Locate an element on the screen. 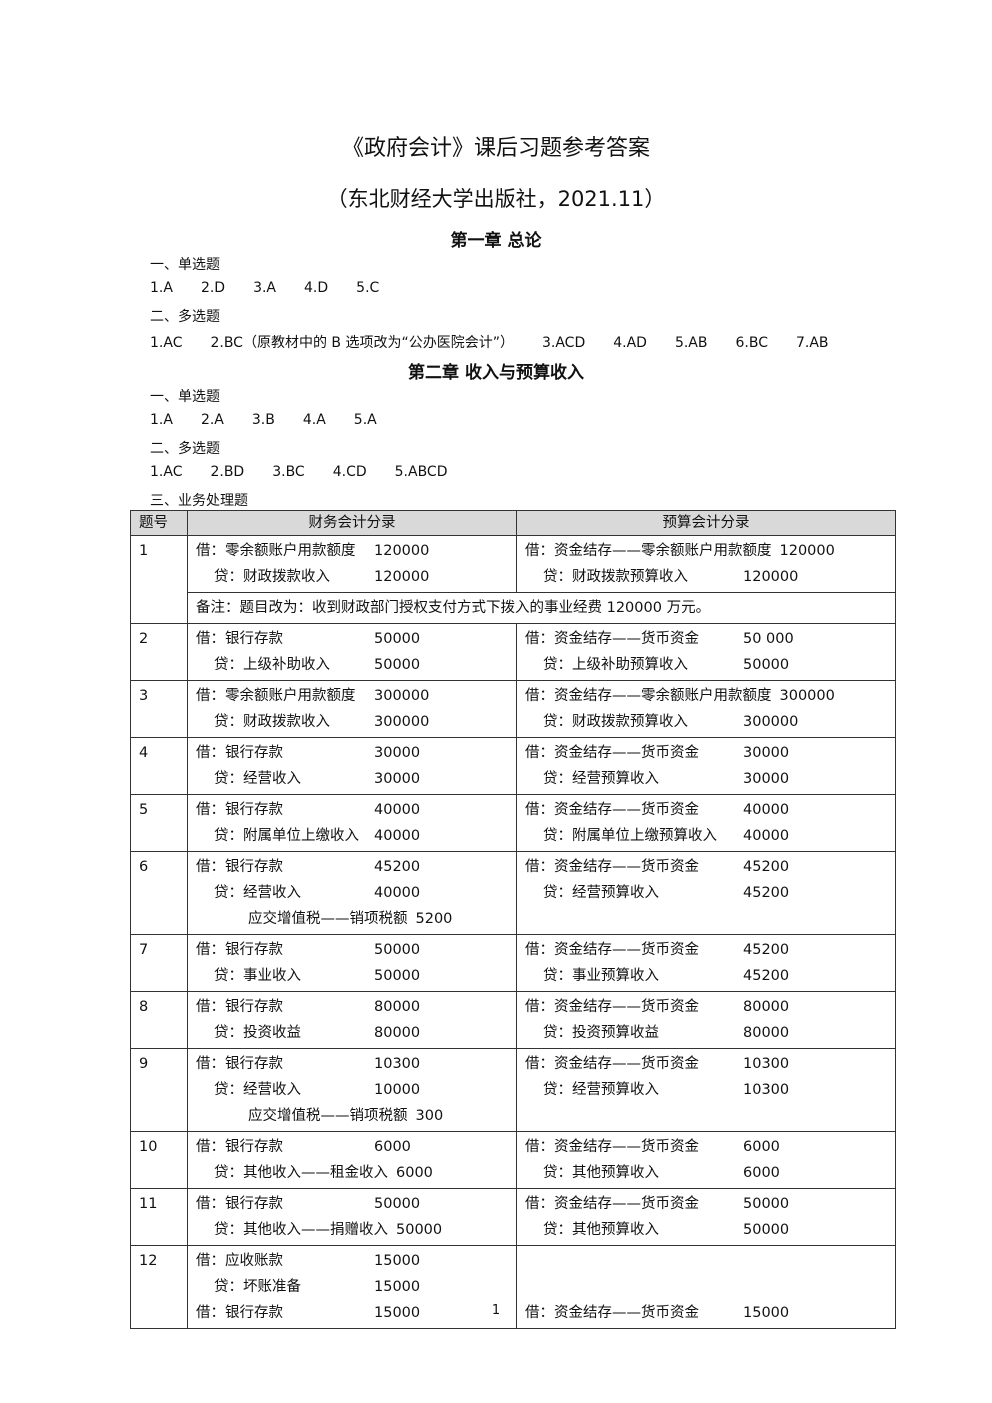 The height and width of the screenshot is (1403, 992). account: 贷：经营收入 is located at coordinates (257, 893).